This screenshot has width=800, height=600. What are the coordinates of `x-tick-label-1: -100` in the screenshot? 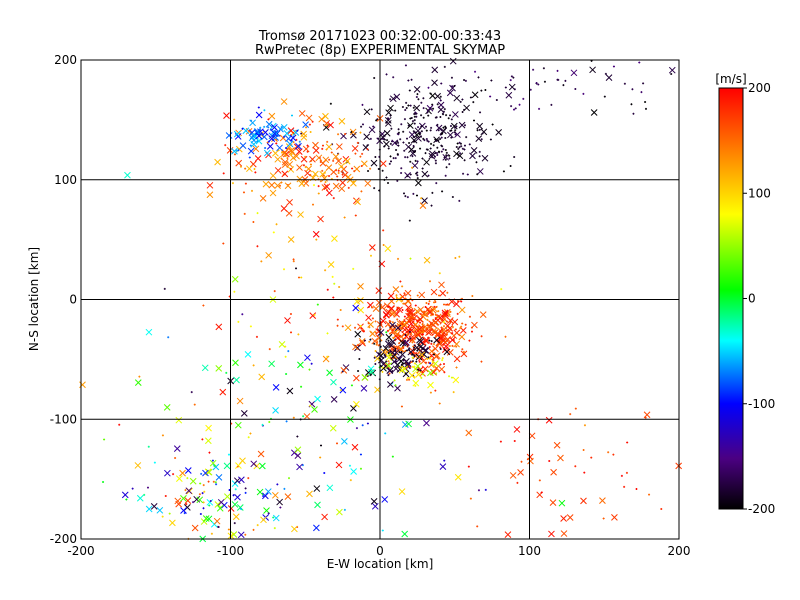 It's located at (230, 551).